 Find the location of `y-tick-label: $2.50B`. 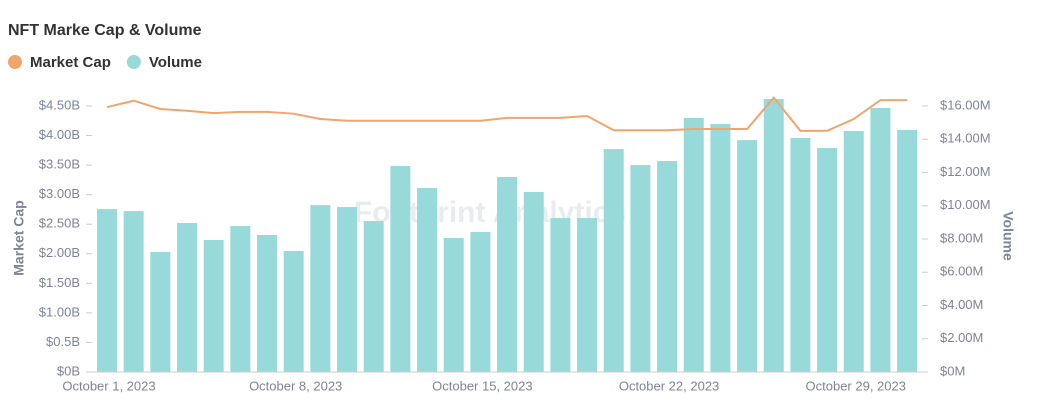

y-tick-label: $2.50B is located at coordinates (59, 223).